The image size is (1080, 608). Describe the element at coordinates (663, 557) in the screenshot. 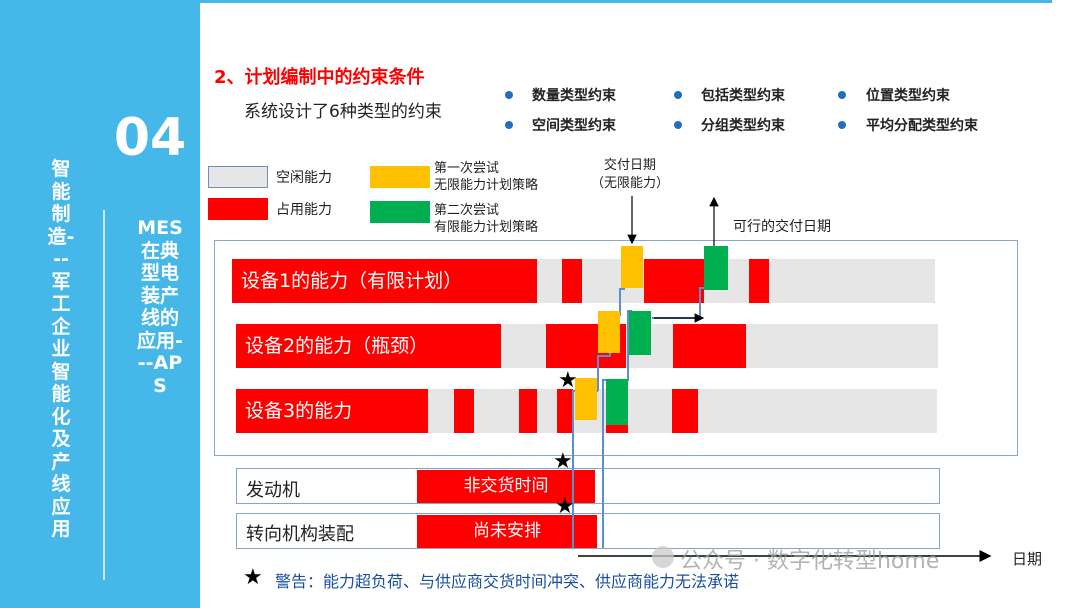

I see `wechat-icon` at that location.